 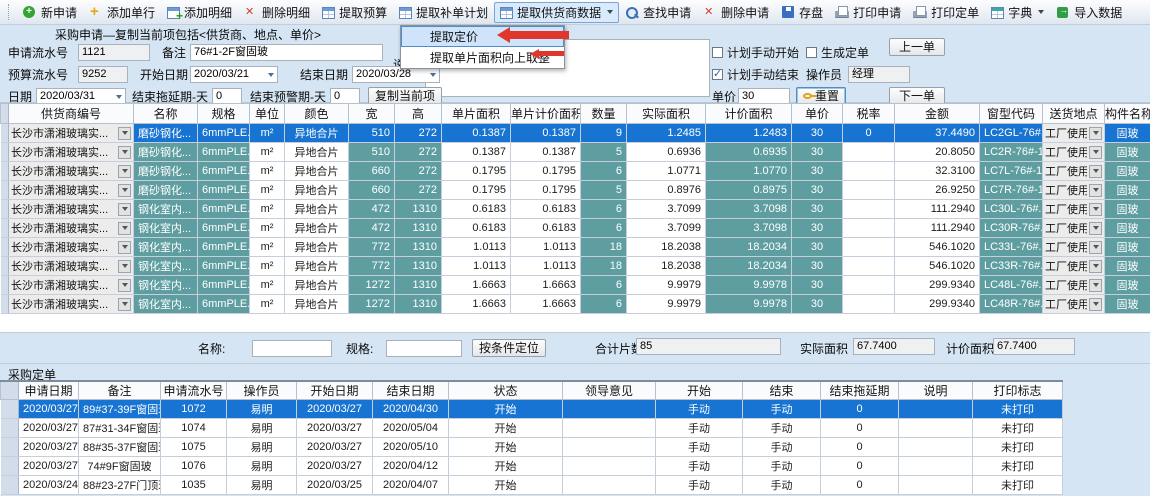 I want to click on table-cell: 0.6183, so click(x=545, y=209).